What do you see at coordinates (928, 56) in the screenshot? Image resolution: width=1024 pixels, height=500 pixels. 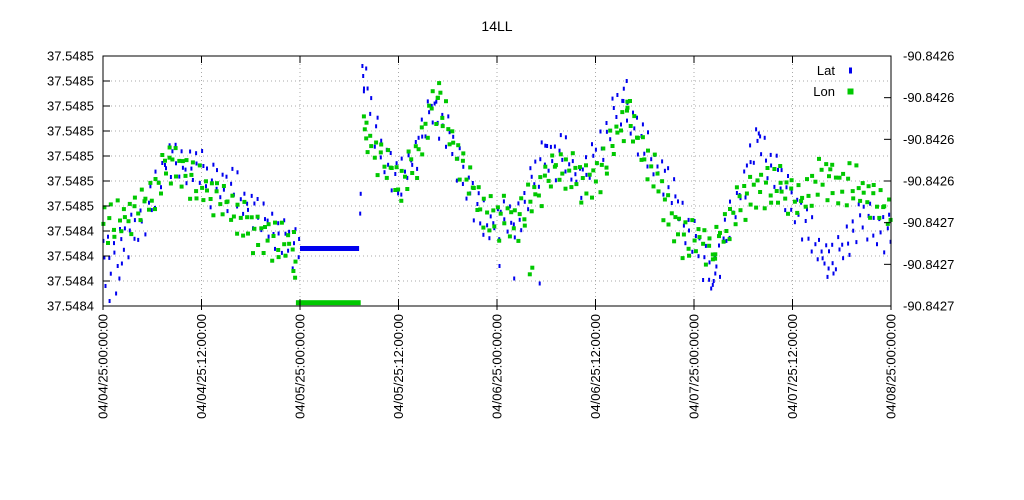 I see `y-right-tick-label: -90.8426` at bounding box center [928, 56].